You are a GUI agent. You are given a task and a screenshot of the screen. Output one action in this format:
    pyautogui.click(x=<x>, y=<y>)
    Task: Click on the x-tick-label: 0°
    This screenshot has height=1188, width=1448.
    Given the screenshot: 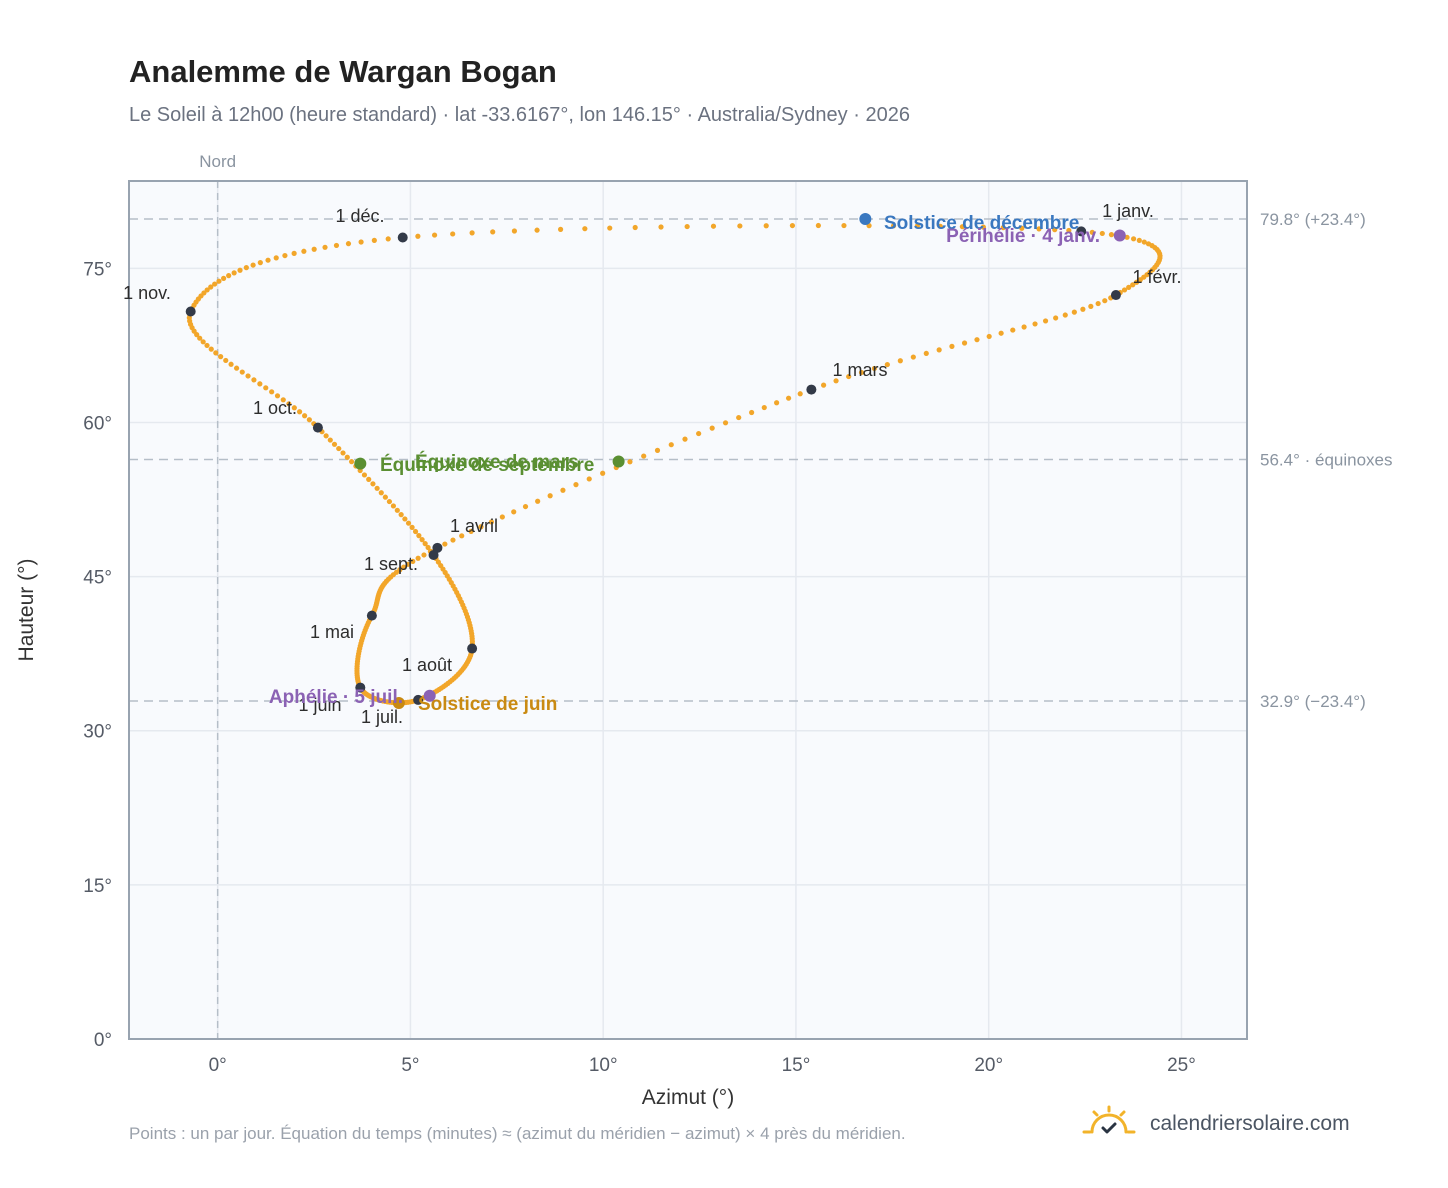 What is the action you would take?
    pyautogui.click(x=218, y=1065)
    